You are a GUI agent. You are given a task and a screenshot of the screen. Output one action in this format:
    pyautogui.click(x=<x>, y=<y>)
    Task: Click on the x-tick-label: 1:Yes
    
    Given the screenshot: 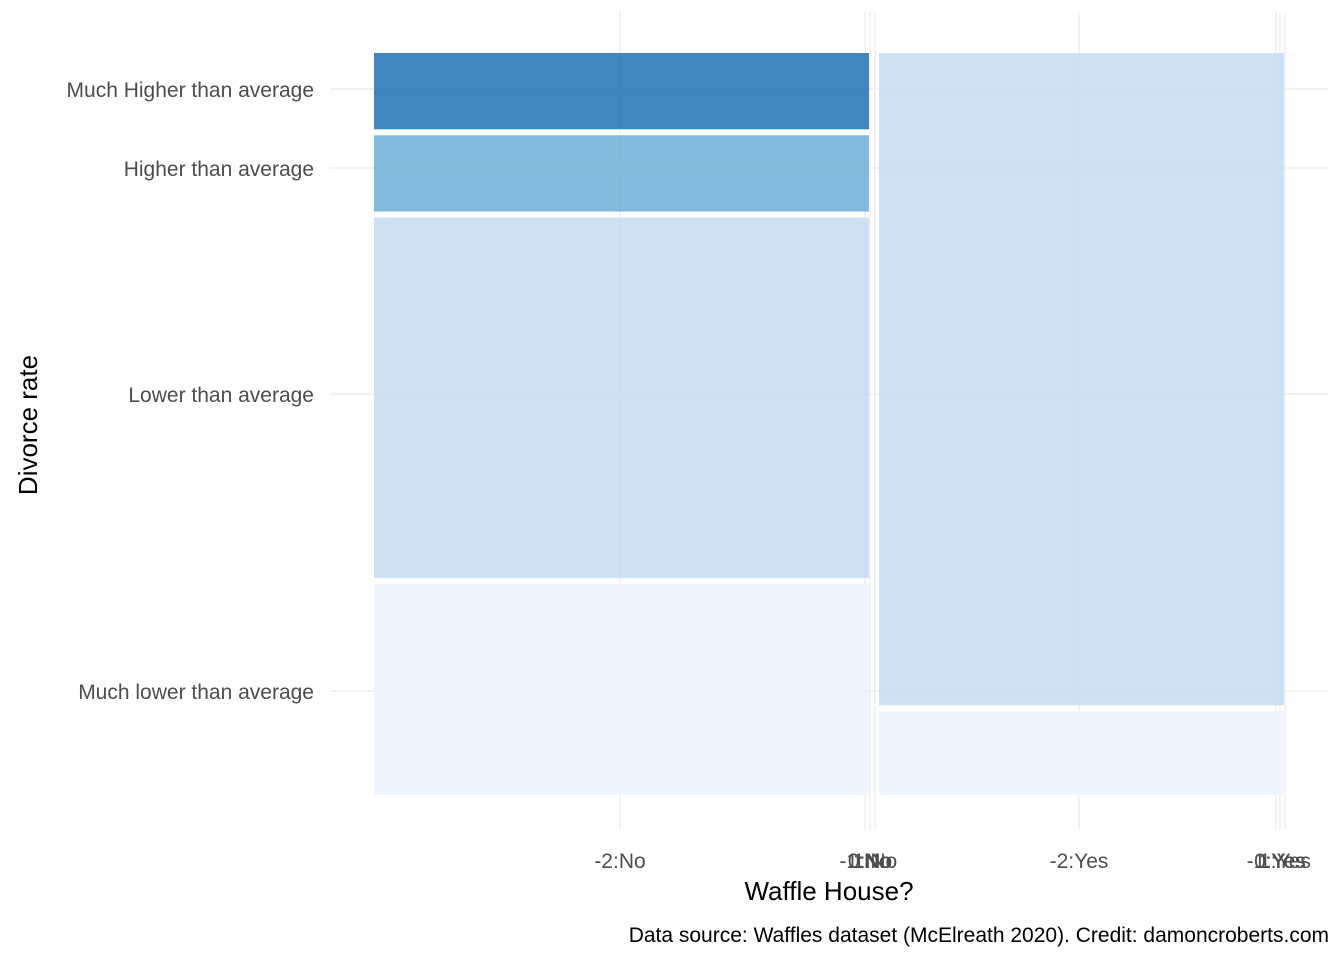 What is the action you would take?
    pyautogui.click(x=1285, y=861)
    